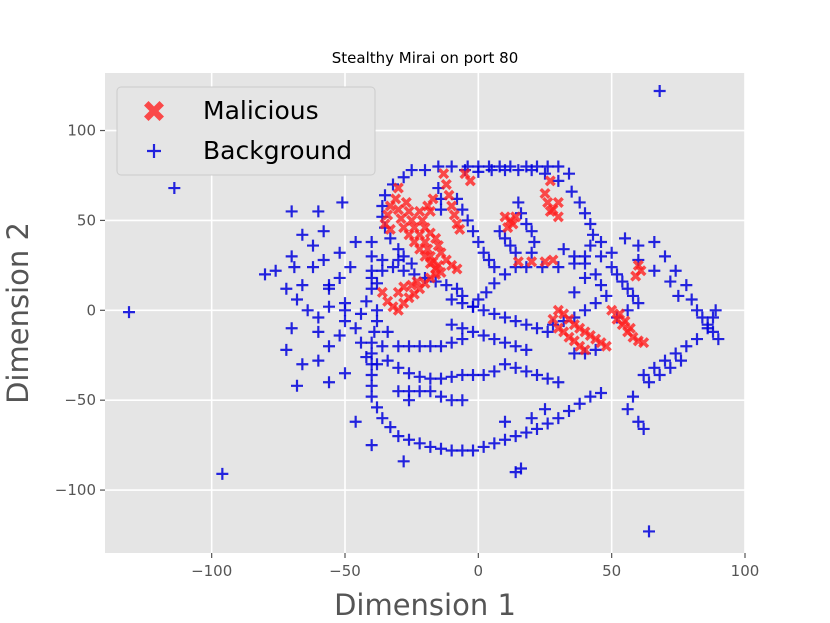 The width and height of the screenshot is (830, 623). What do you see at coordinates (611, 571) in the screenshot?
I see `x-tick-label: 50` at bounding box center [611, 571].